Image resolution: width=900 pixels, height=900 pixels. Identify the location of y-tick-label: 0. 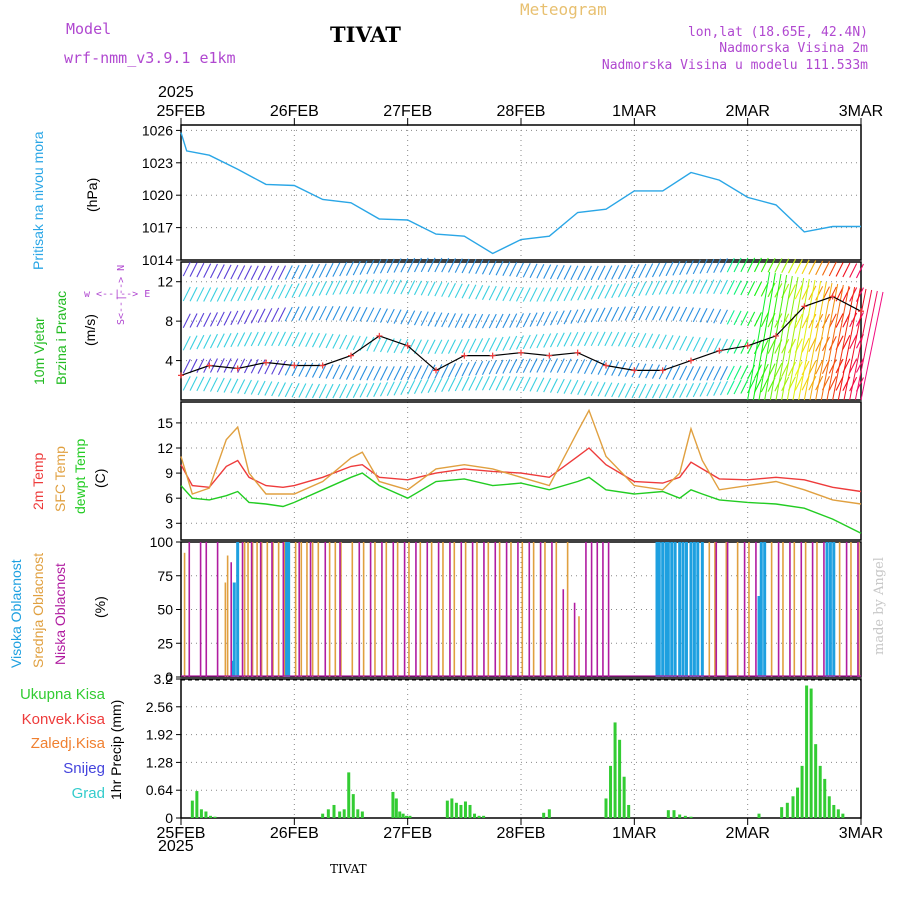
(169, 818).